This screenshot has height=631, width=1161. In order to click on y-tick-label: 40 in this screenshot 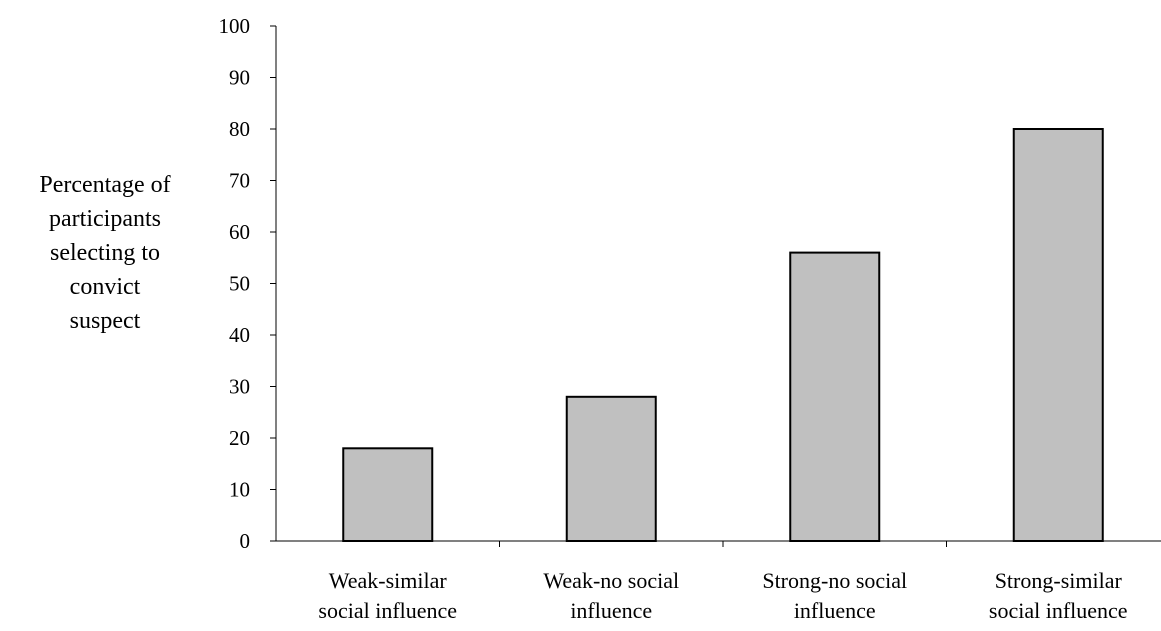, I will do `click(239, 335)`.